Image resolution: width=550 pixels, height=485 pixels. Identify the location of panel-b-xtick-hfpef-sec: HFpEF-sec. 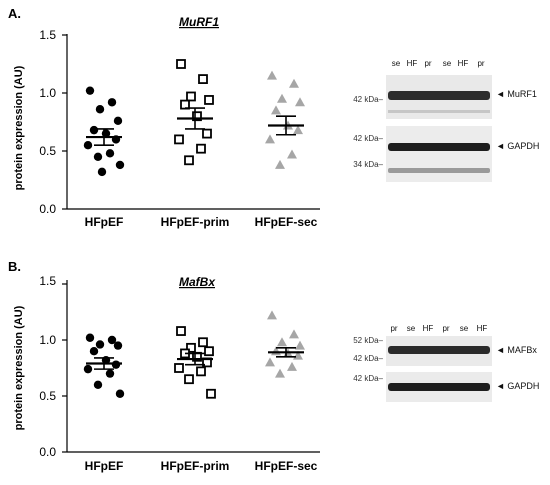
(286, 466).